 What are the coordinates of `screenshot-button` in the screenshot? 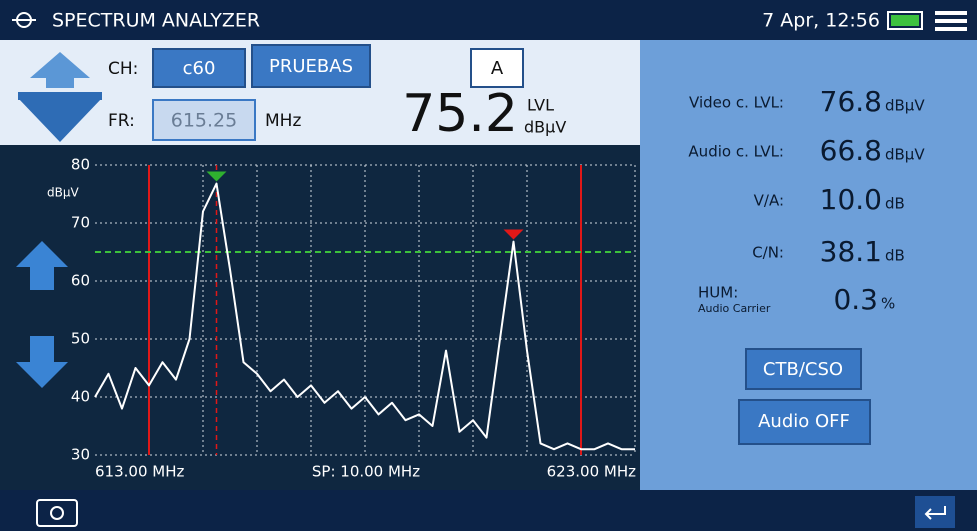 It's located at (57, 513).